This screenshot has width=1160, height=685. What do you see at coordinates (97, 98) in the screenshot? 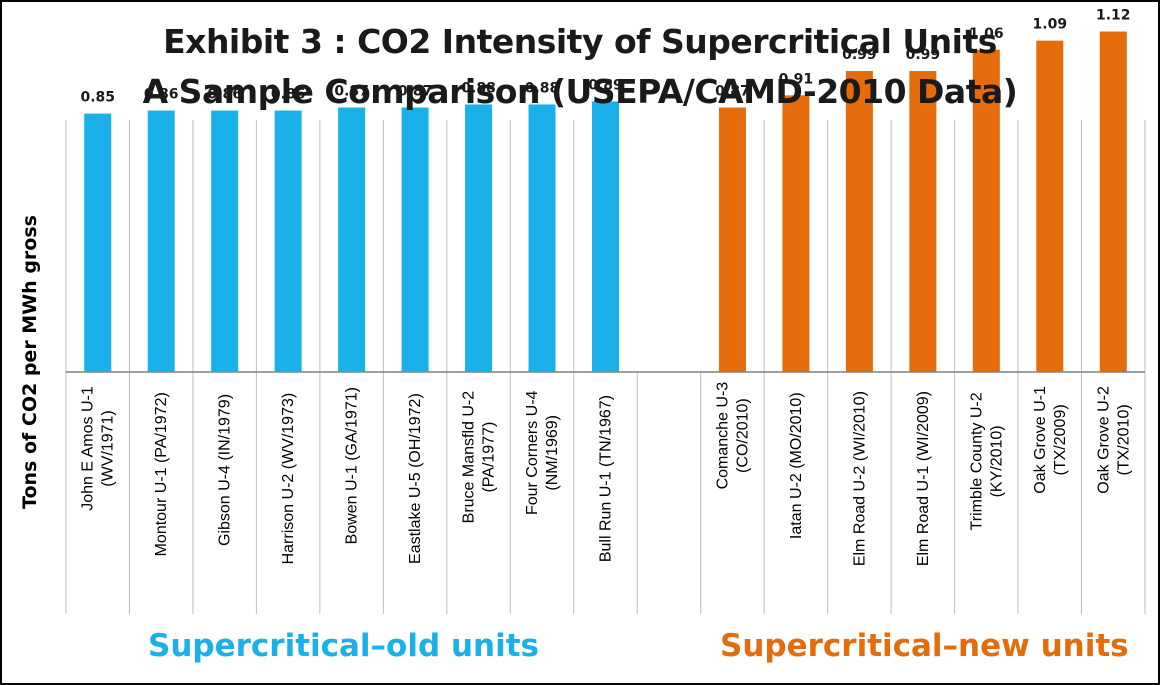
I see `data-label: 0.85` at bounding box center [97, 98].